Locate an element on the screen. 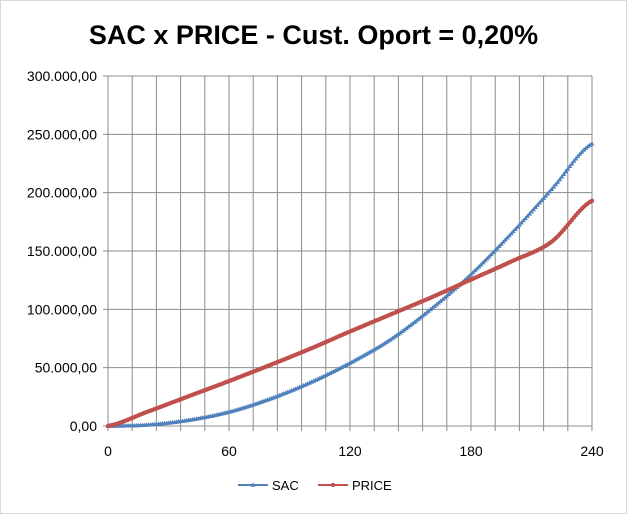  y-tick-label: 300.000,00 is located at coordinates (62, 76).